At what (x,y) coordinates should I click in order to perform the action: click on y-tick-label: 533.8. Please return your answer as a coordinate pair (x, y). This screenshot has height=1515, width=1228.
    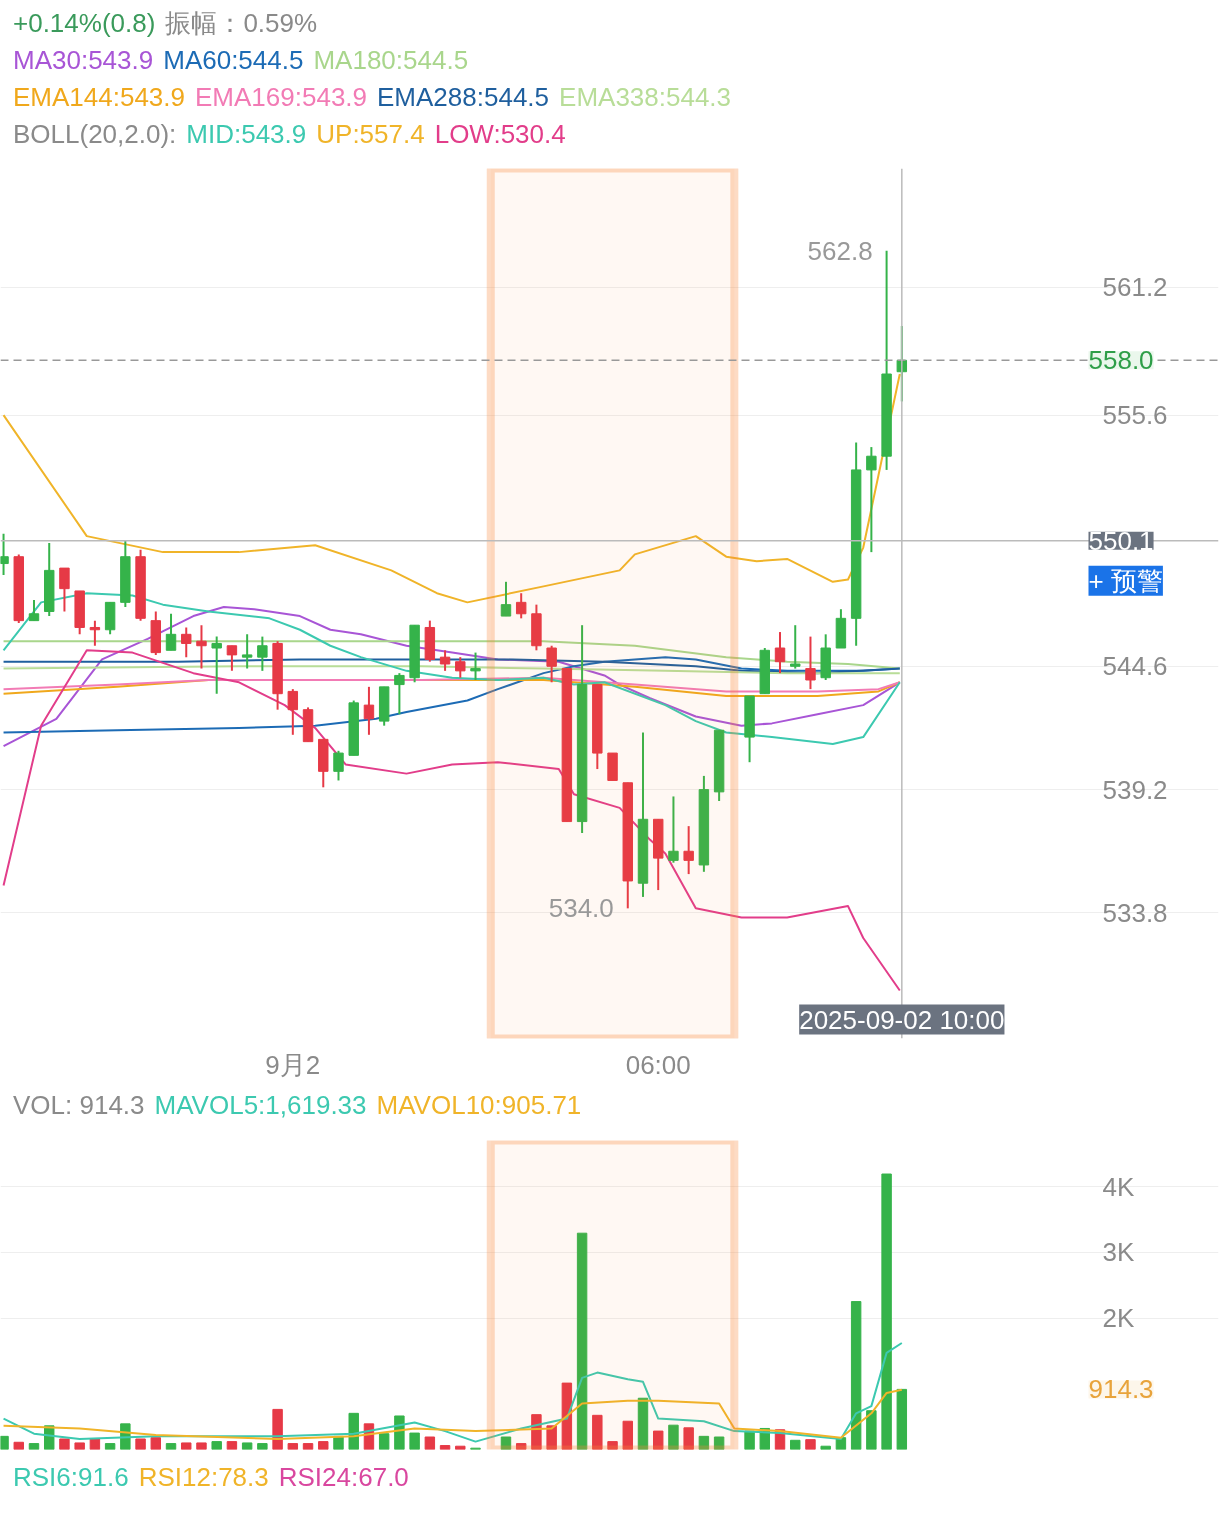
    Looking at the image, I should click on (1135, 912).